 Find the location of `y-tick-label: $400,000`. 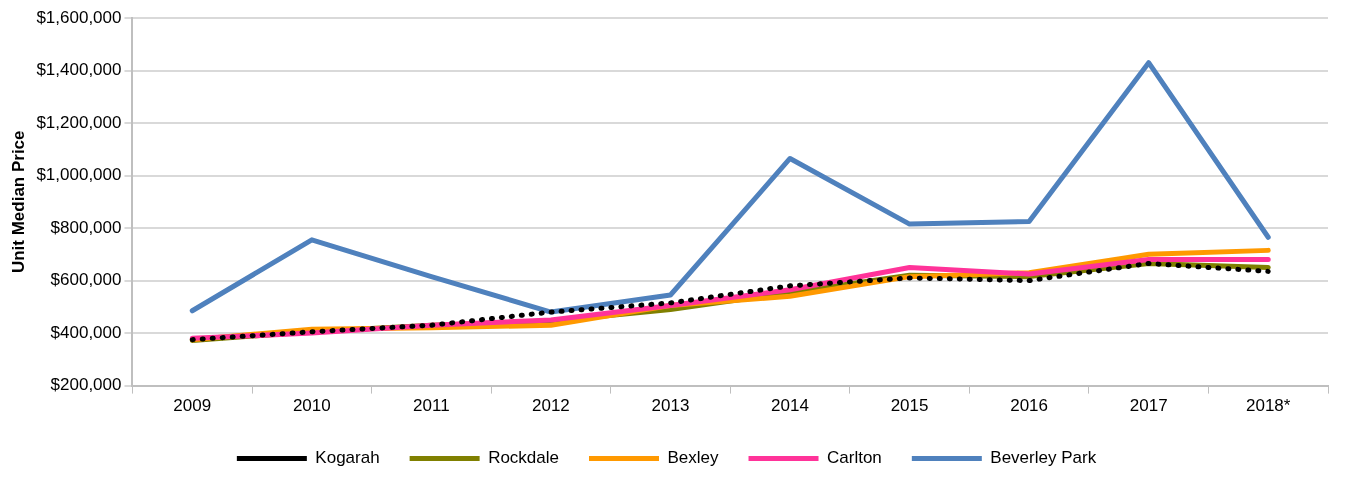

y-tick-label: $400,000 is located at coordinates (86, 332).